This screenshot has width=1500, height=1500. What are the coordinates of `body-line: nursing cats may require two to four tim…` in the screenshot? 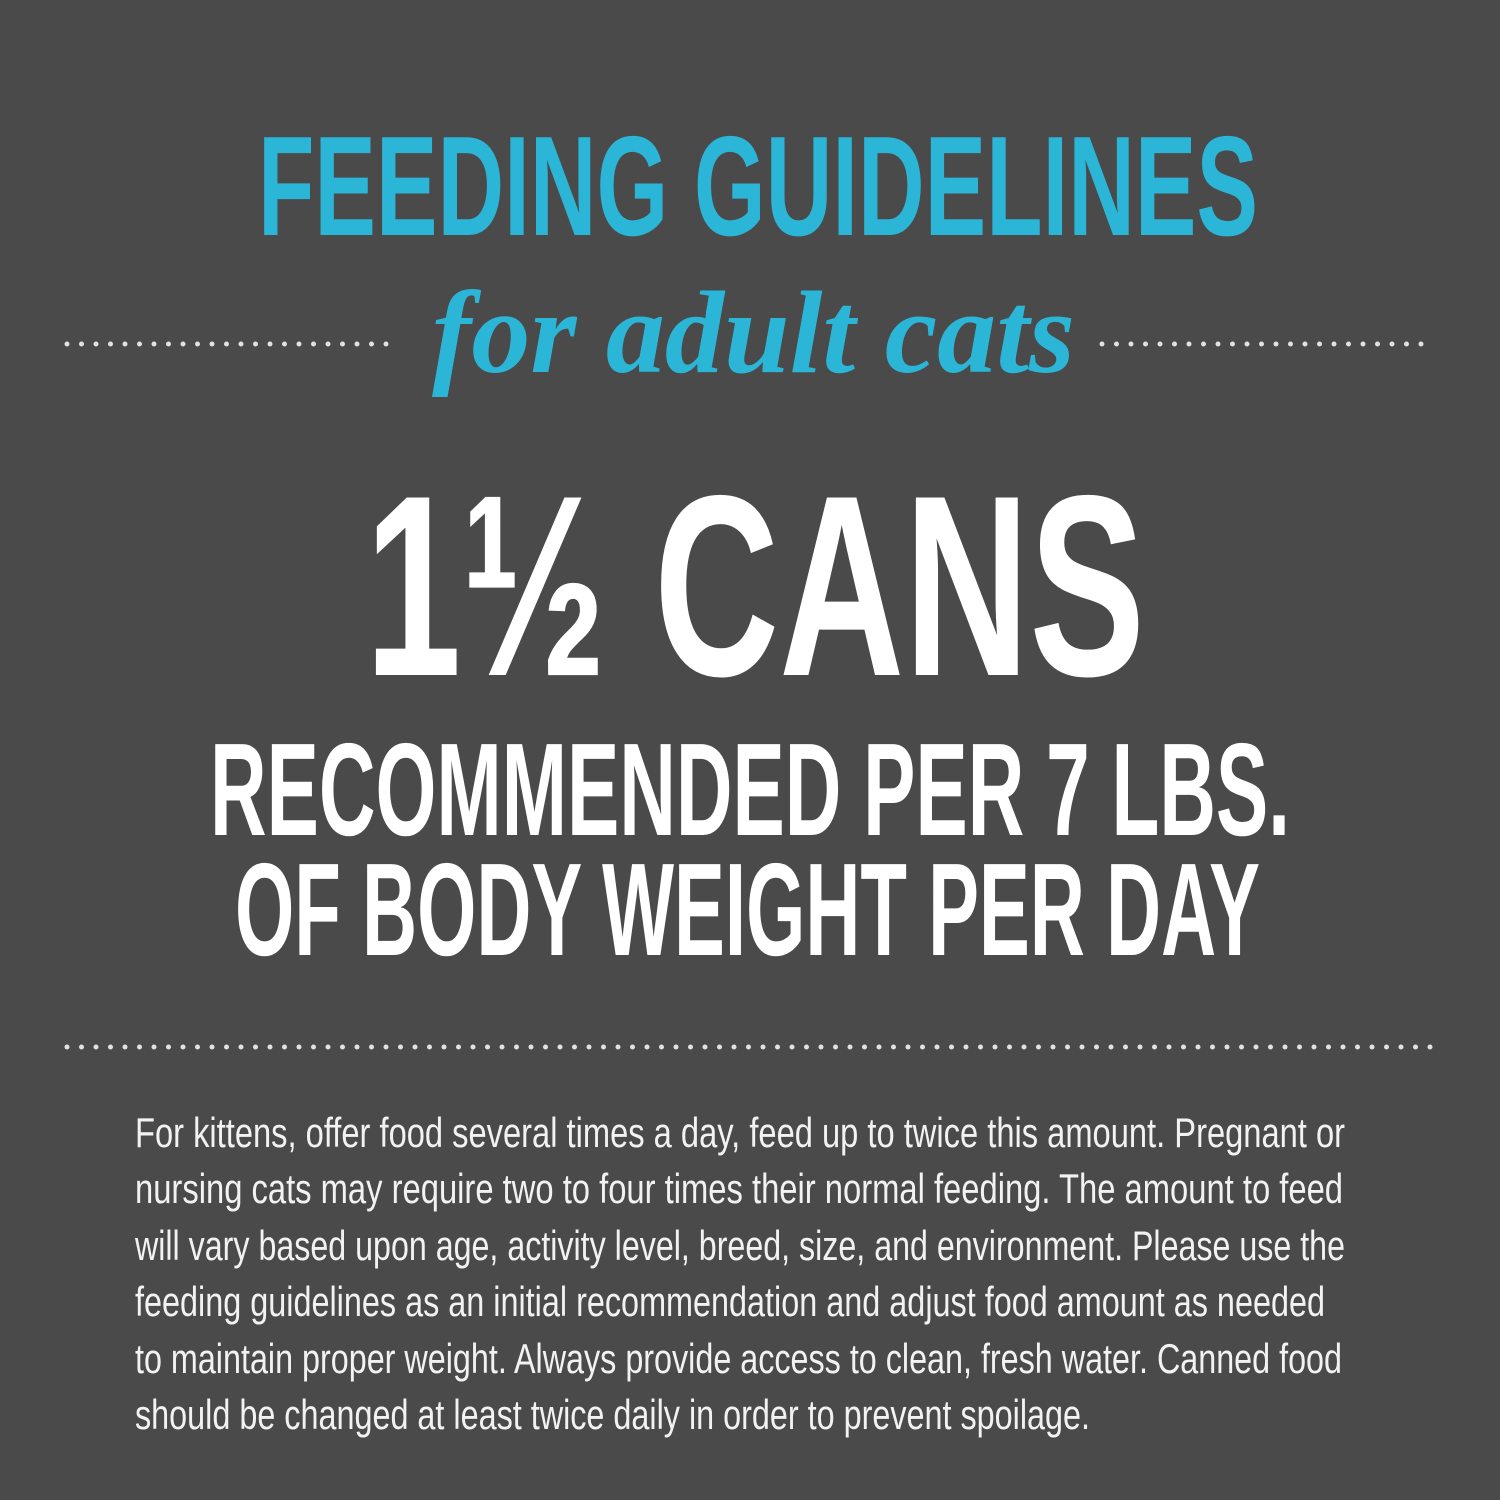 It's located at (739, 1188).